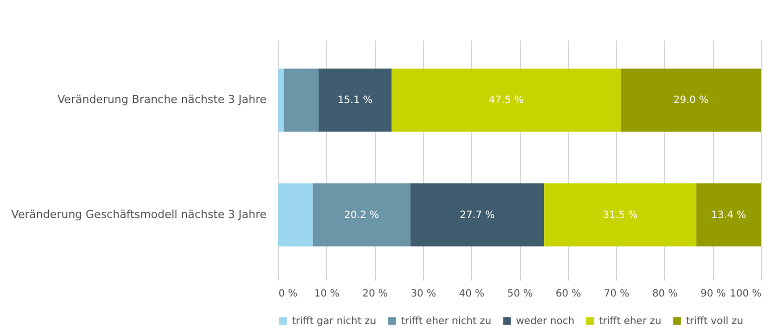 This screenshot has width=782, height=336. Describe the element at coordinates (162, 99) in the screenshot. I see `y-tick-label: Veränderung Branche nächste 3 Jahre` at that location.